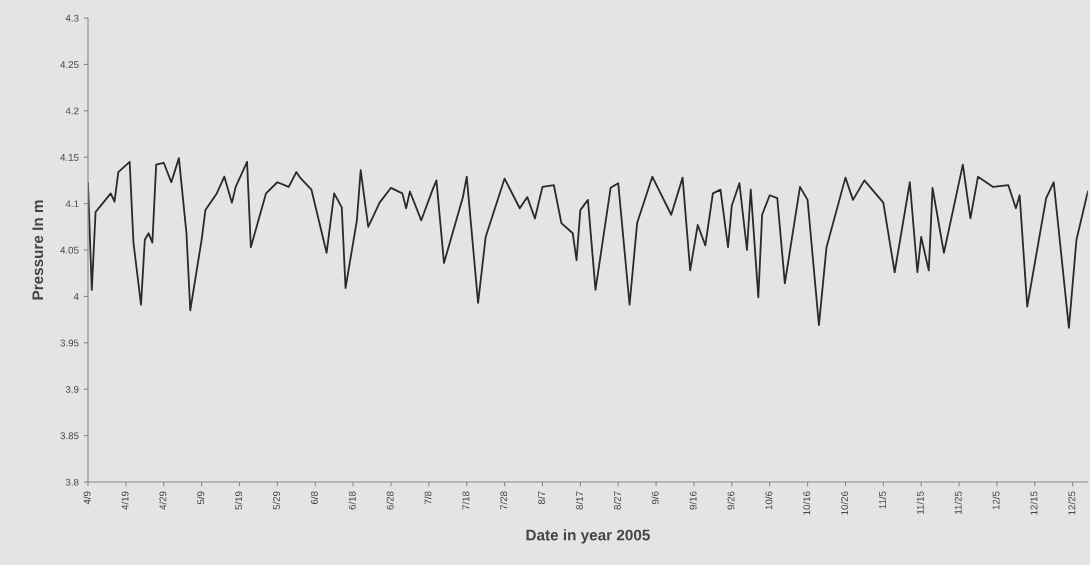 This screenshot has width=1090, height=565. What do you see at coordinates (466, 500) in the screenshot?
I see `x-tick-label: 7/18` at bounding box center [466, 500].